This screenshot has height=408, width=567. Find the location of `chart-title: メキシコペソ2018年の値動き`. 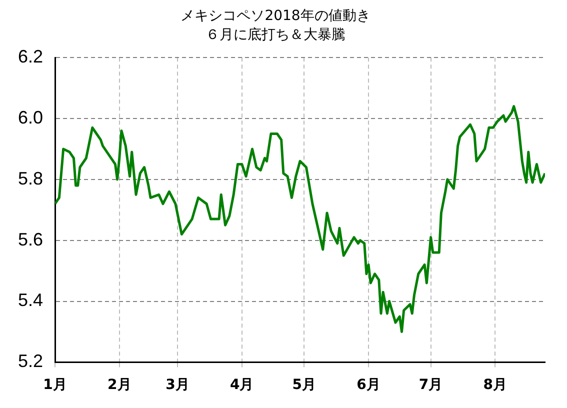

chart-title: メキシコペソ2018年の値動き is located at coordinates (275, 16).